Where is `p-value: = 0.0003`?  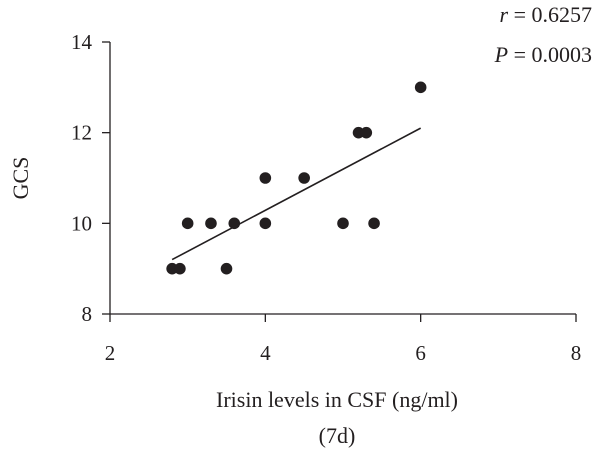 p-value: = 0.0003 is located at coordinates (550, 54).